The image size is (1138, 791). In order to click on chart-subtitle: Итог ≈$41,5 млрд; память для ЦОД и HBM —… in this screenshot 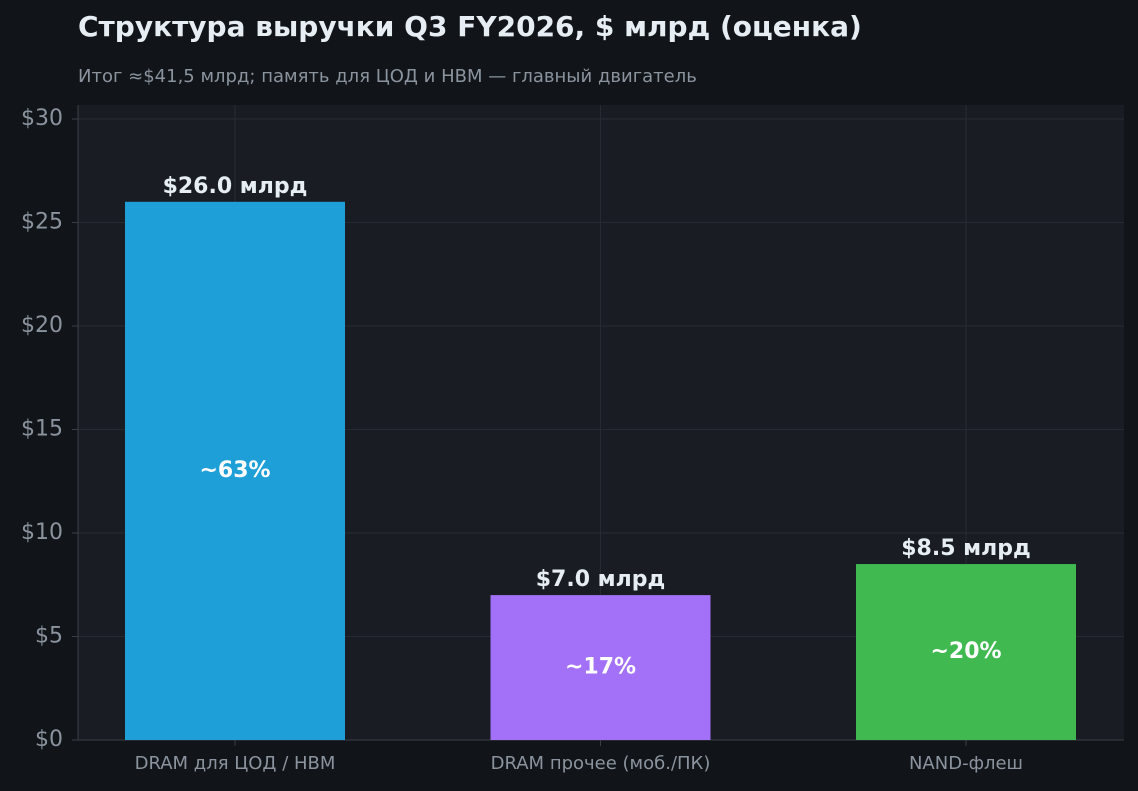, I will do `click(387, 76)`.